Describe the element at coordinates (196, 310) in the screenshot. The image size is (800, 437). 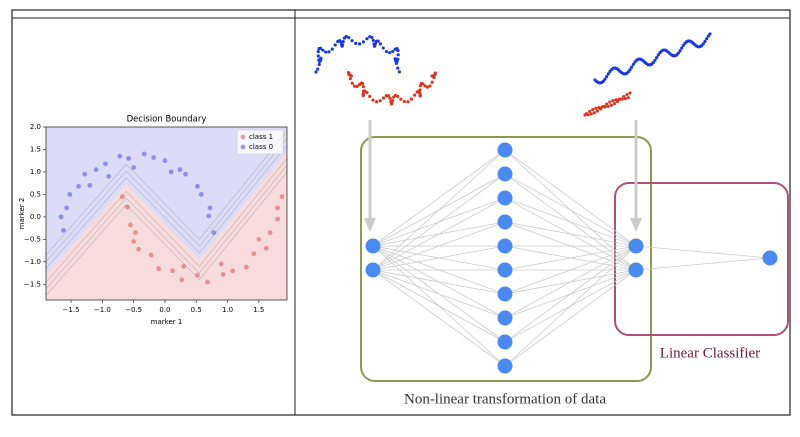
I see `x-tick-label: 0.5` at that location.